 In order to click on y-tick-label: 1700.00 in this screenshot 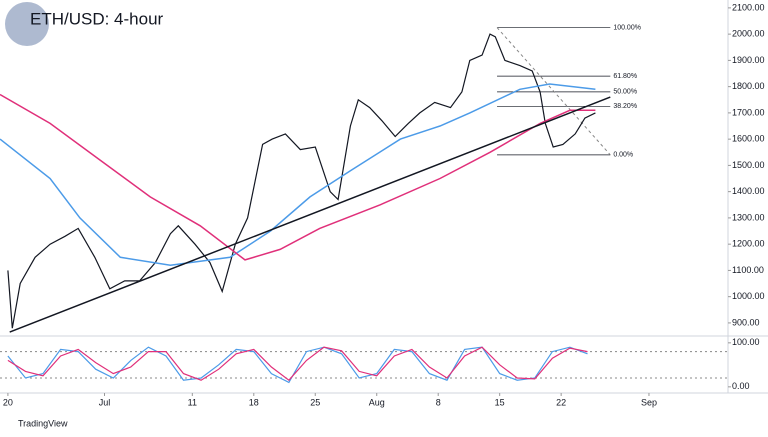, I will do `click(748, 112)`.